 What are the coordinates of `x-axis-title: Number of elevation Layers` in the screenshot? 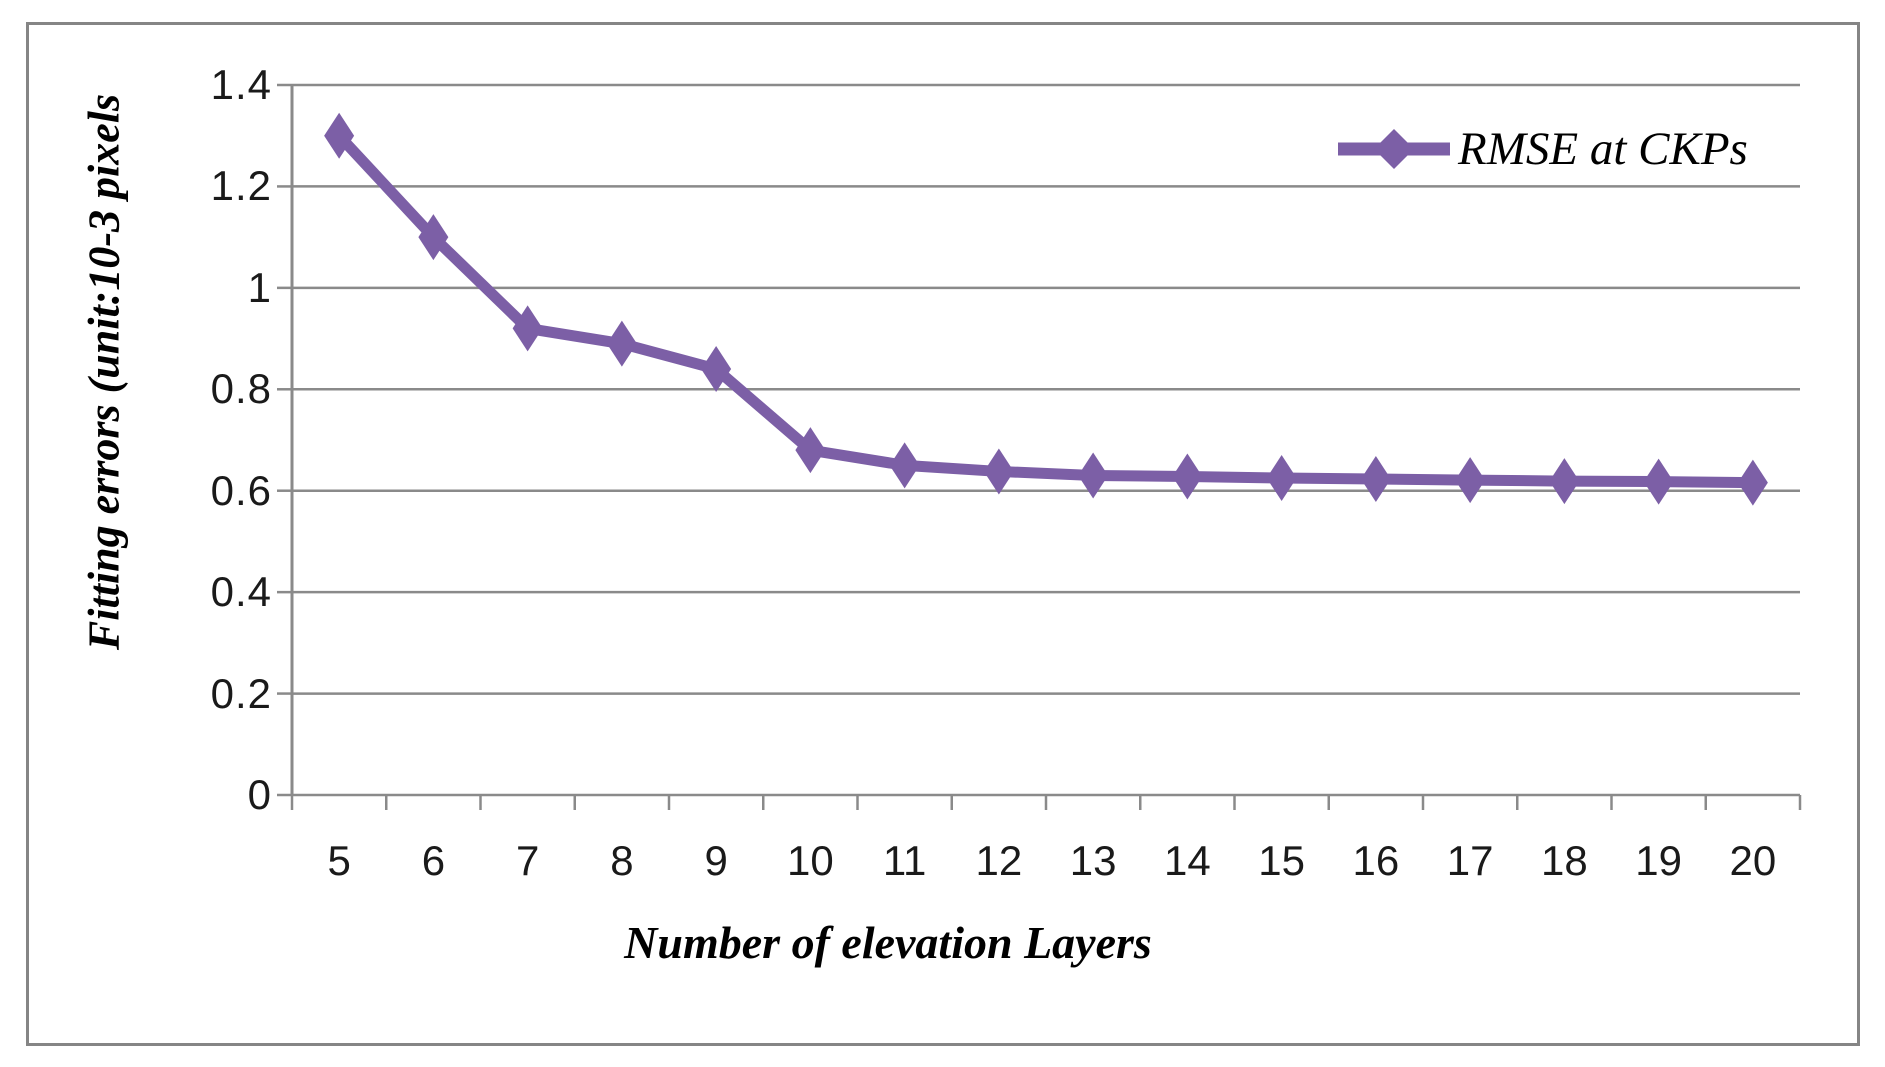 It's located at (888, 942).